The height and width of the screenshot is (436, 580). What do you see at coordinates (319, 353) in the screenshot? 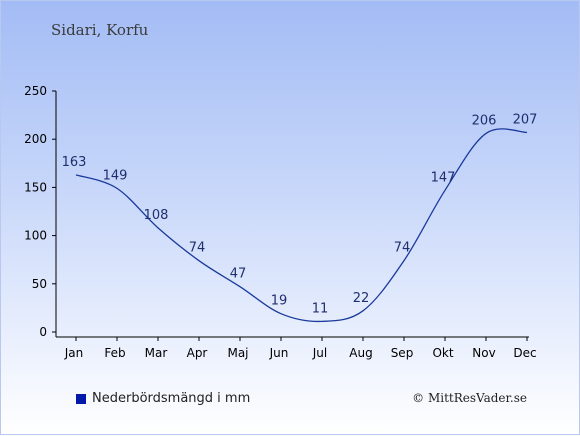
I see `x-tick-label: Jul` at bounding box center [319, 353].